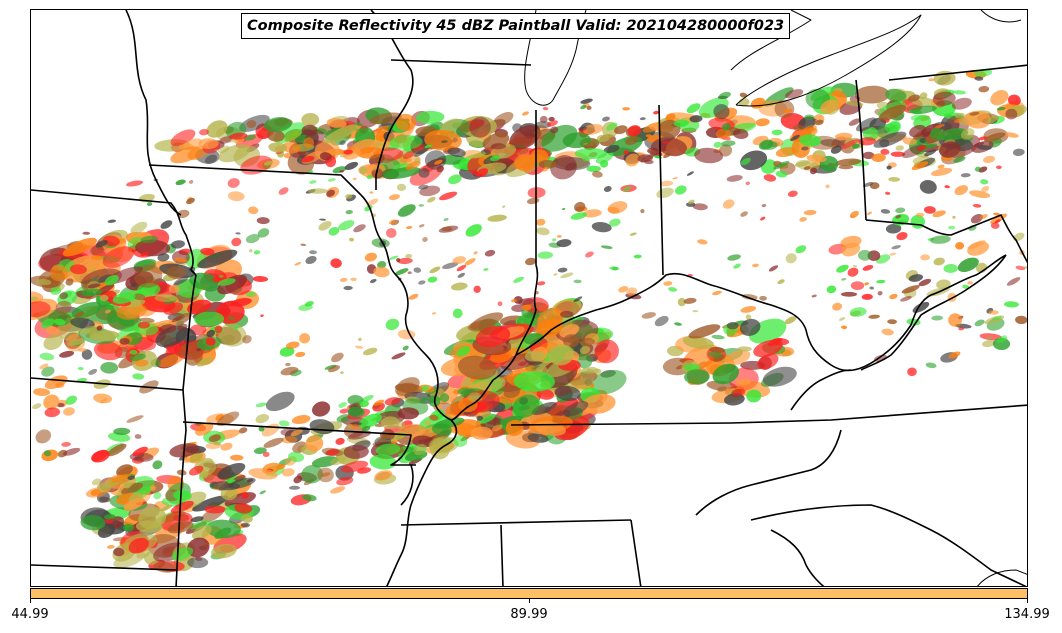  What do you see at coordinates (797, 557) in the screenshot?
I see `ga-sc-border` at bounding box center [797, 557].